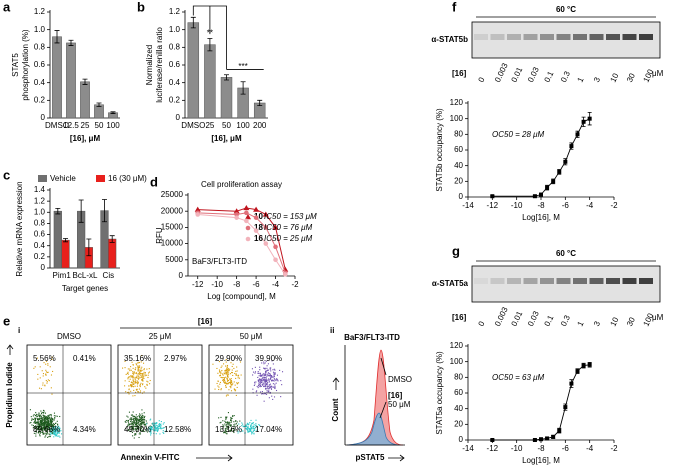 This screenshot has width=674, height=468. What do you see at coordinates (172, 227) in the screenshot?
I see `y-tick-label: 15000` at bounding box center [172, 227].